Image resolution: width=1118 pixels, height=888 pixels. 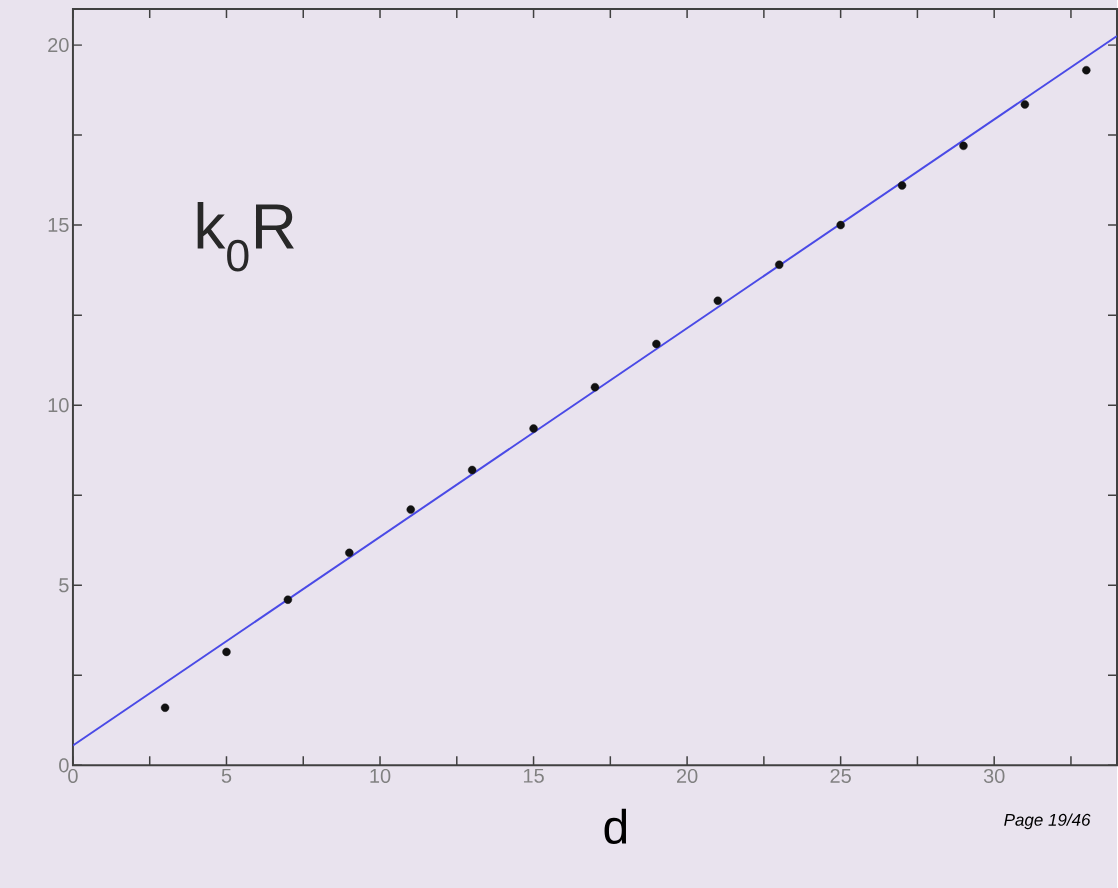 What do you see at coordinates (615, 826) in the screenshot?
I see `x-axis-title: d` at bounding box center [615, 826].